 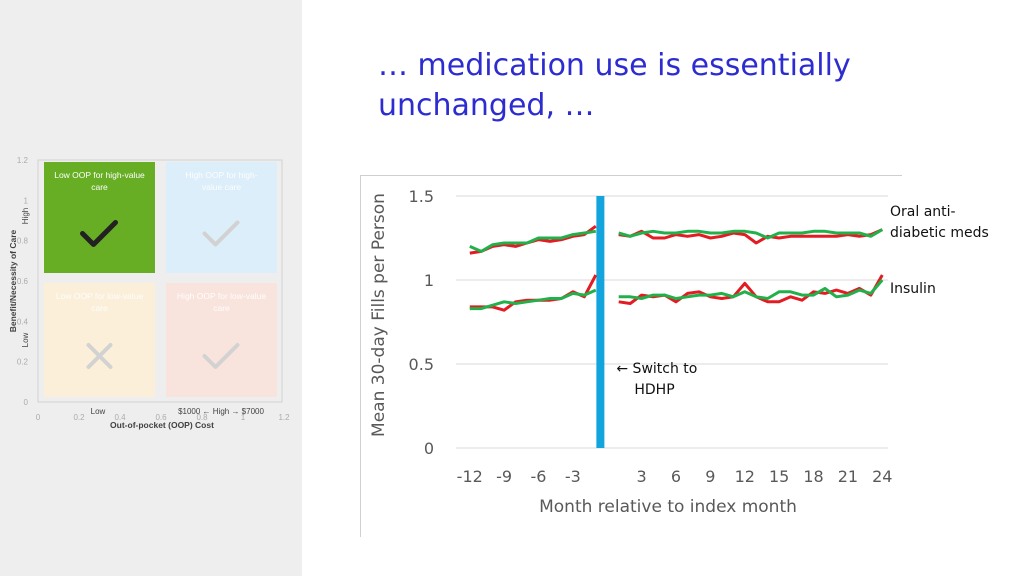 What do you see at coordinates (421, 196) in the screenshot?
I see `y-tick-label: 1.5` at bounding box center [421, 196].